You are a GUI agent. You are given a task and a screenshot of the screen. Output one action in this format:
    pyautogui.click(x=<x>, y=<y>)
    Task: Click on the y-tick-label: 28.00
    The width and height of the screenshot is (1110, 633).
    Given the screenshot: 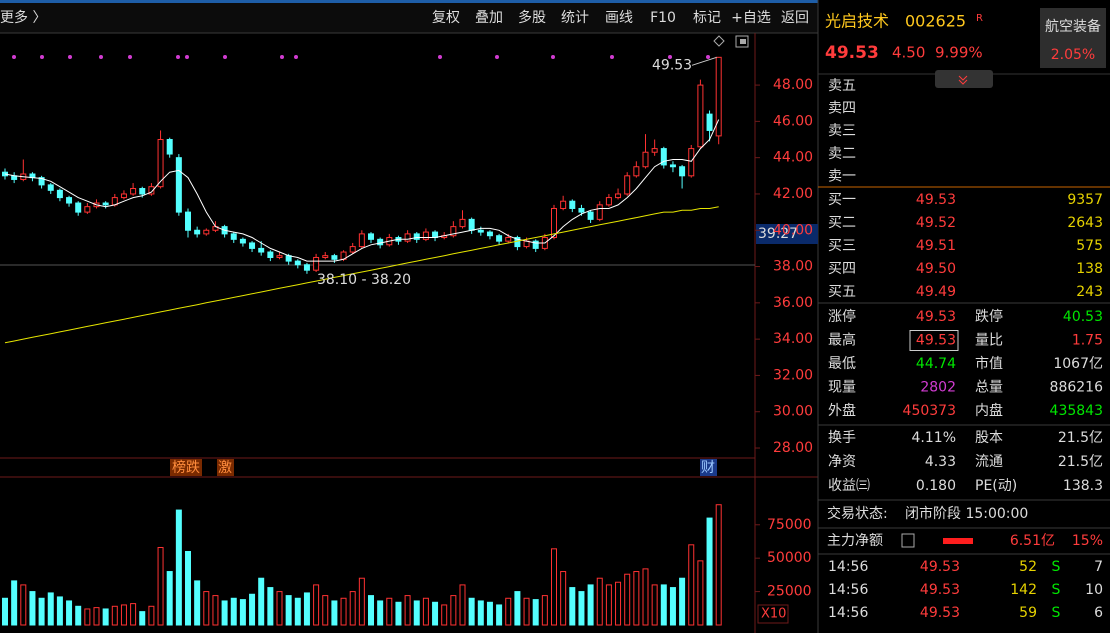 What is the action you would take?
    pyautogui.click(x=793, y=448)
    